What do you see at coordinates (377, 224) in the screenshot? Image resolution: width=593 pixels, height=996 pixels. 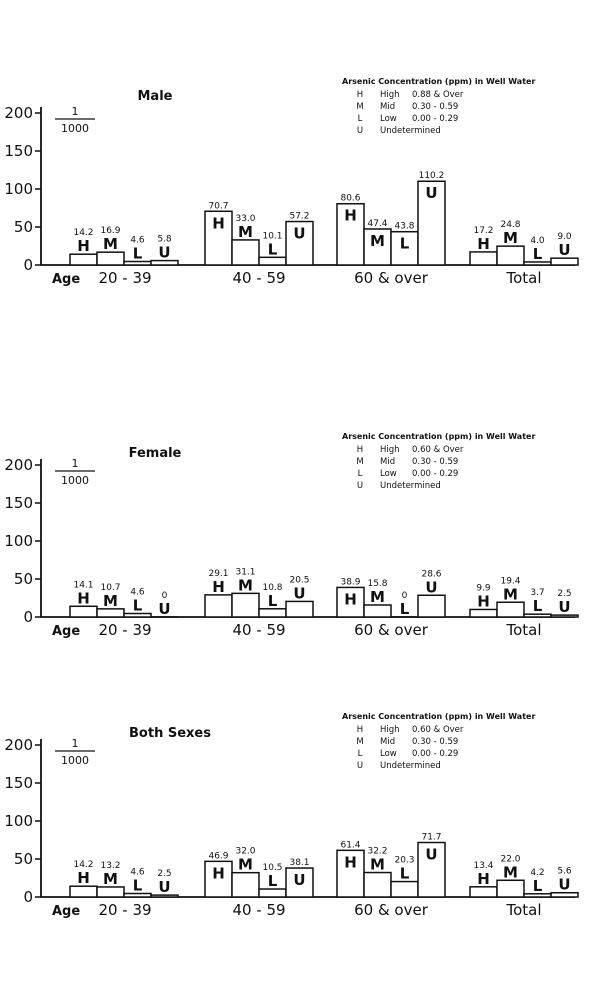 I see `bar-value-label: 47.4` at bounding box center [377, 224].